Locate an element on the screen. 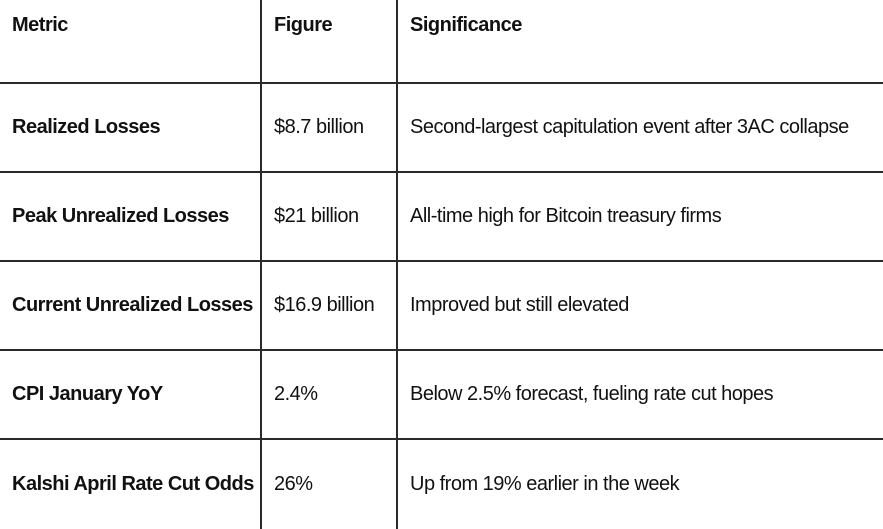  metric-cell: Realized Losses is located at coordinates (86, 127).